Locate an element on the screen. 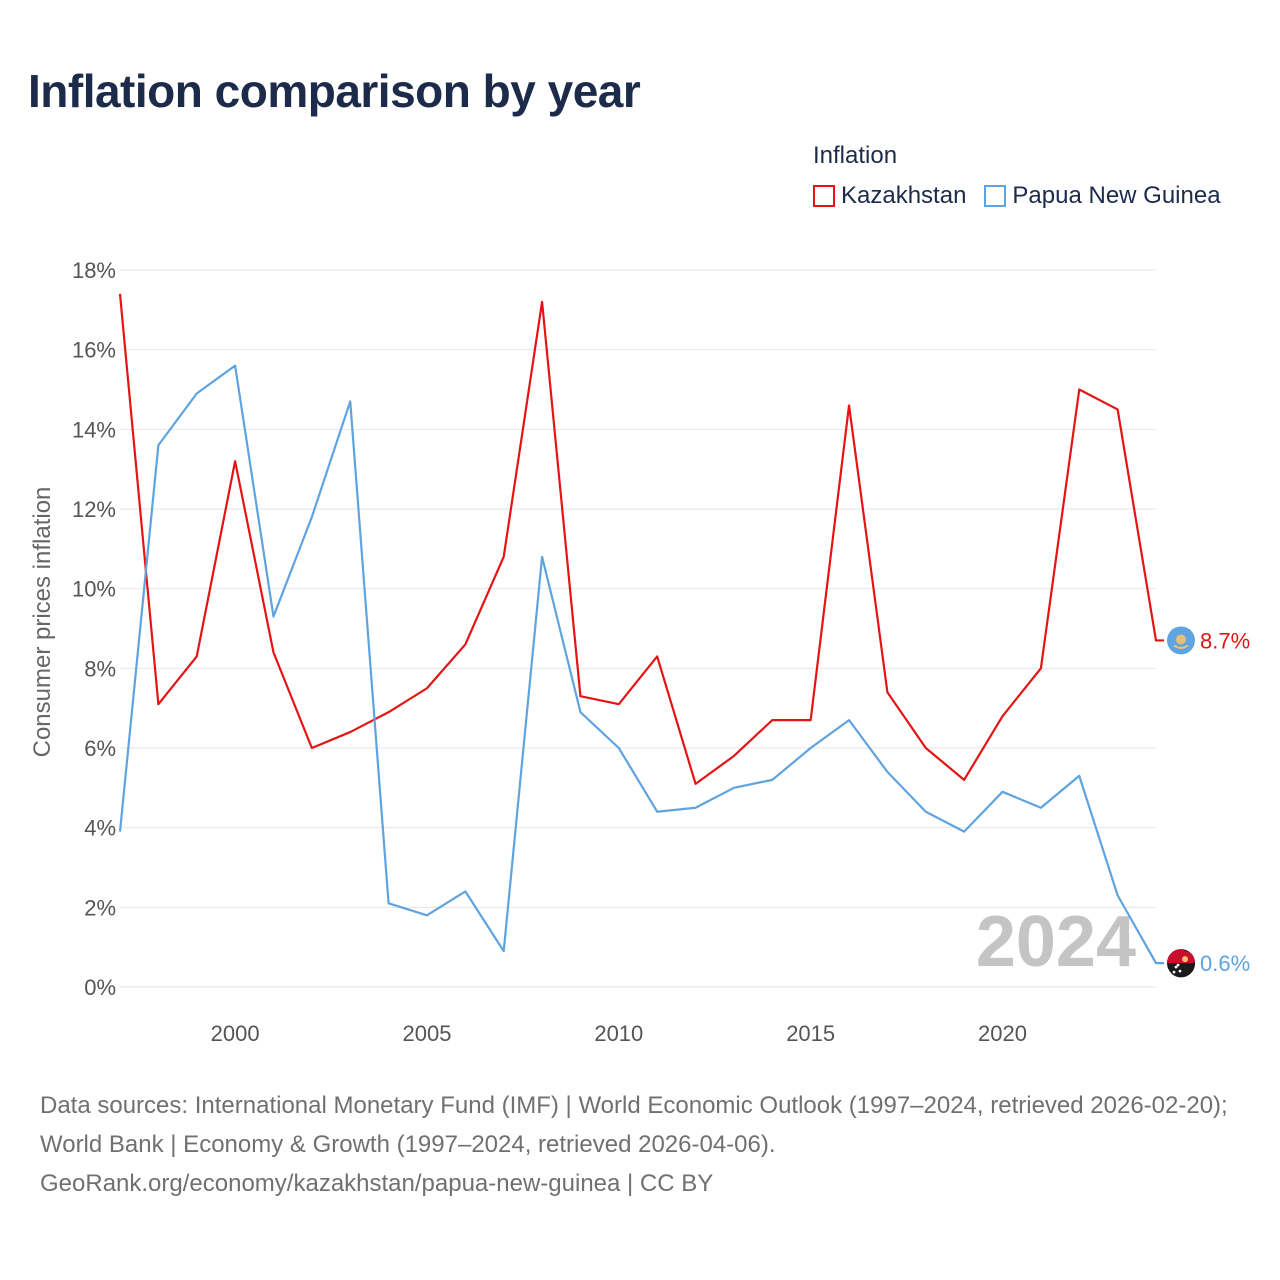  x-tick-label: 2015 is located at coordinates (810, 1033).